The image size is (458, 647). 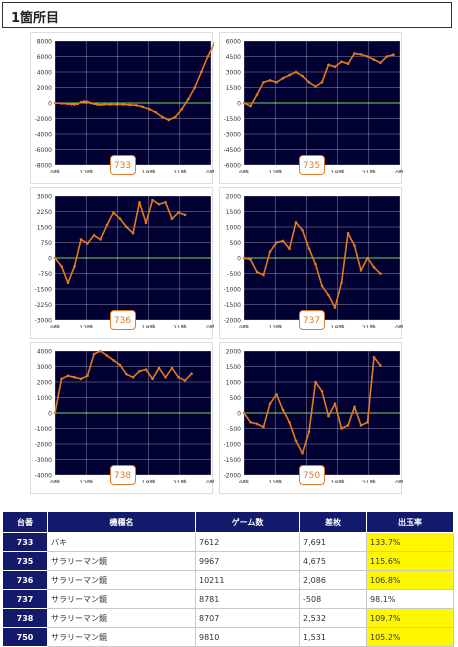 What do you see at coordinates (410, 637) in the screenshot?
I see `cell-rate: 105.2%` at bounding box center [410, 637].